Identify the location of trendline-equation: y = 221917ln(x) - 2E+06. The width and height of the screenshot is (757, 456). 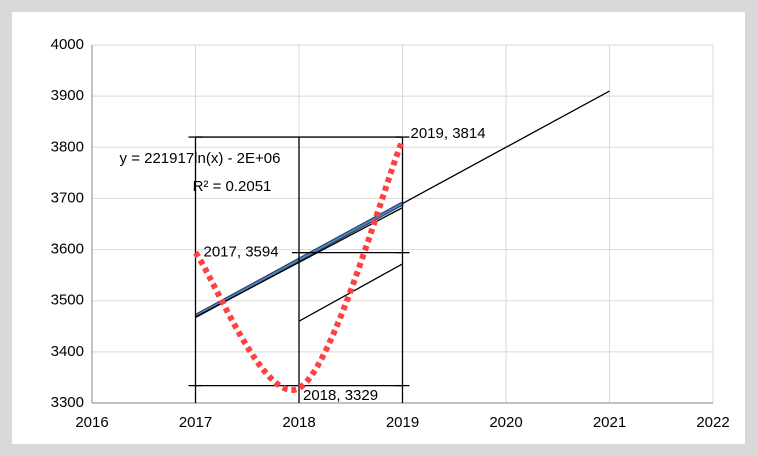
(200, 158).